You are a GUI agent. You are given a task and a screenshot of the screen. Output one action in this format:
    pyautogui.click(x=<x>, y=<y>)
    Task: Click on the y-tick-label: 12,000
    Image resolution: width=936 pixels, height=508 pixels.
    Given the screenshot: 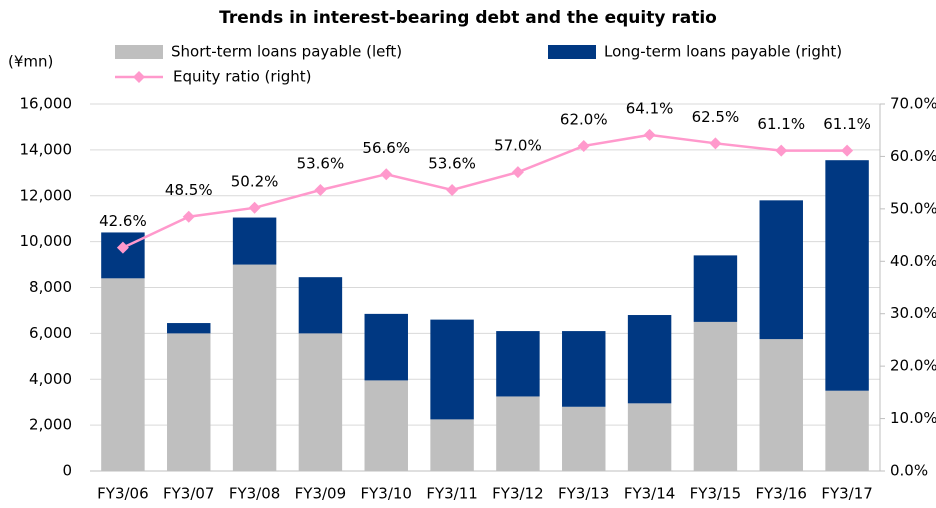 What is the action you would take?
    pyautogui.click(x=46, y=195)
    